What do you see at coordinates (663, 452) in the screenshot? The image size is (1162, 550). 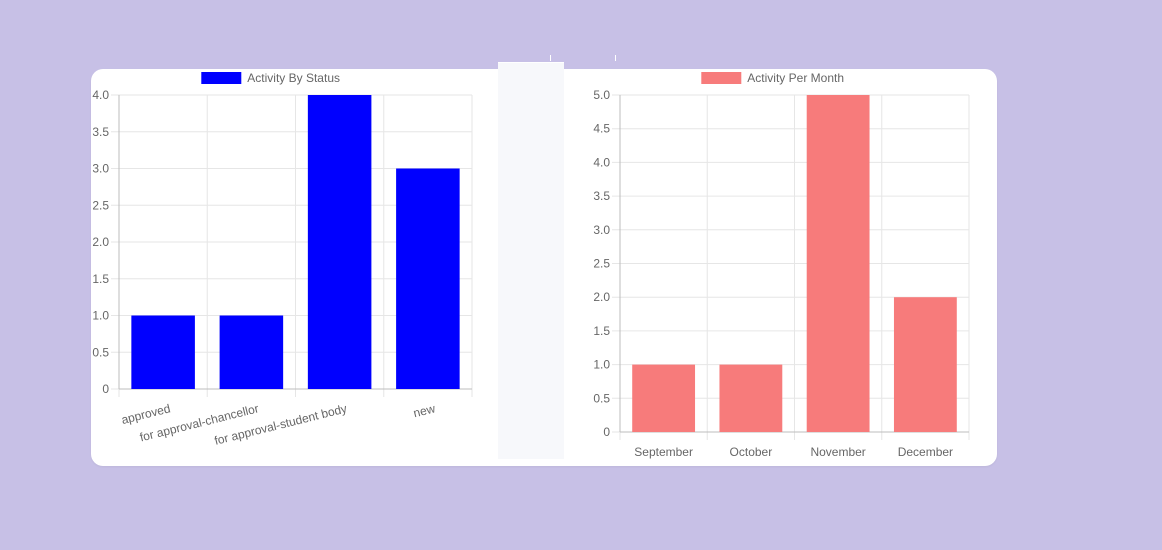 I see `x-tick-label: September` at bounding box center [663, 452].